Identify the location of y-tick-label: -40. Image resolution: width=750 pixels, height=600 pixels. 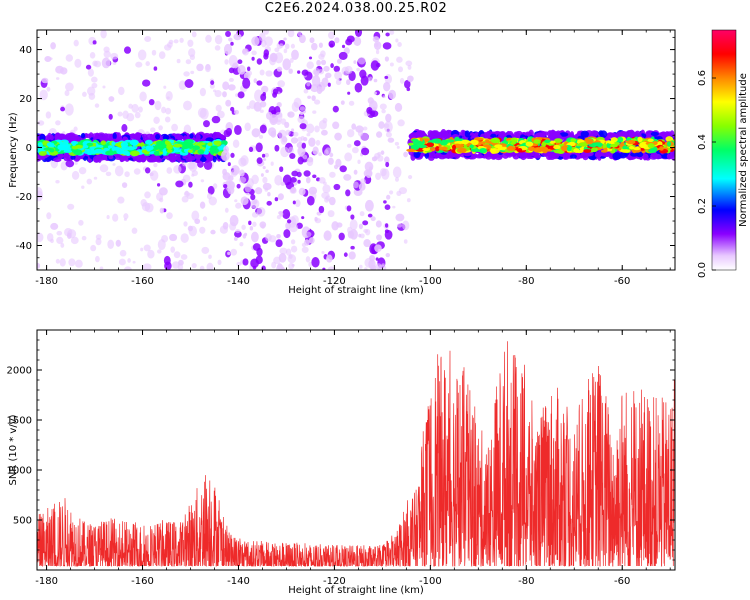
(24, 246).